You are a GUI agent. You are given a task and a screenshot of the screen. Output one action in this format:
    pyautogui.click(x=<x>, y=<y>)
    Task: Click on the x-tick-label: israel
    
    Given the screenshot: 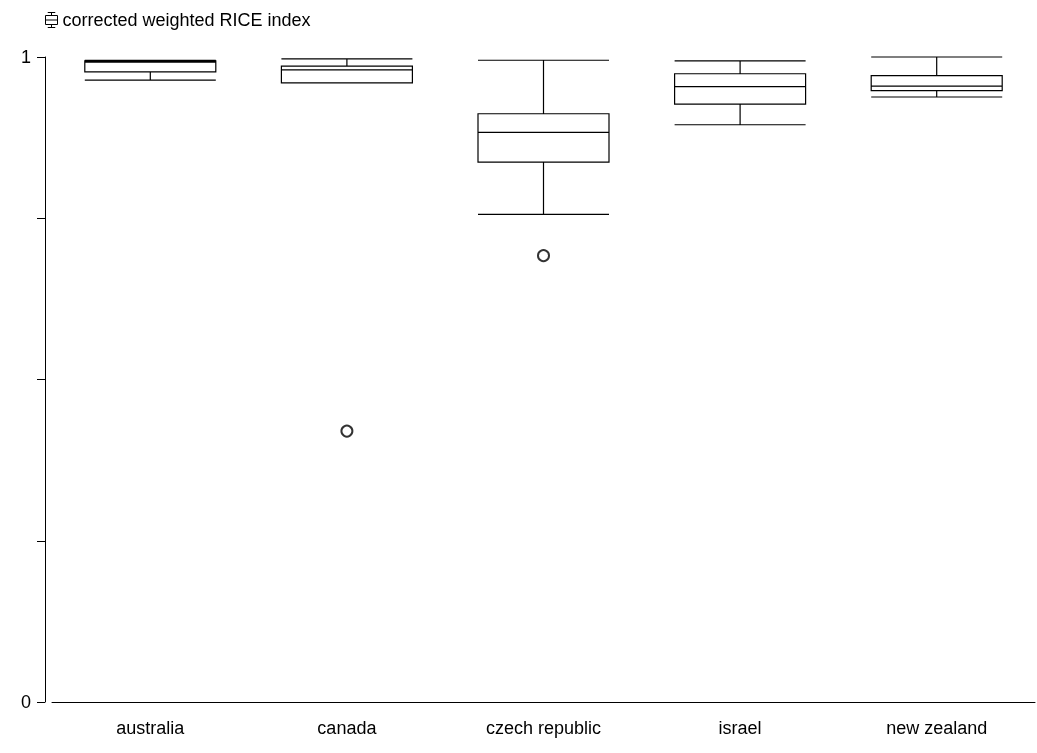 What is the action you would take?
    pyautogui.click(x=740, y=728)
    